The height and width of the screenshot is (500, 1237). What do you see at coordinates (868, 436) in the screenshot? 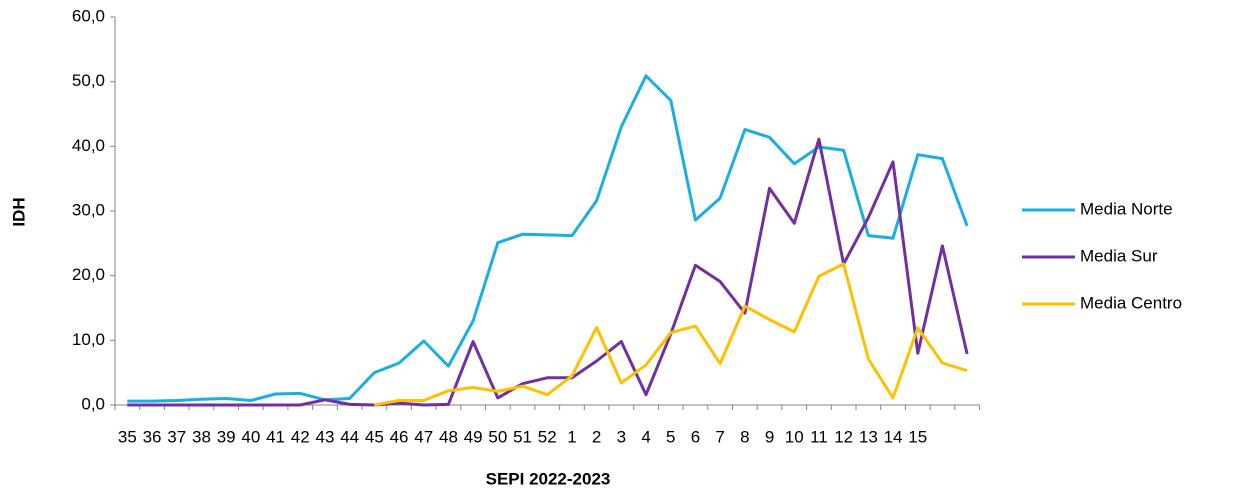
I see `x-tick-label: 13` at bounding box center [868, 436].